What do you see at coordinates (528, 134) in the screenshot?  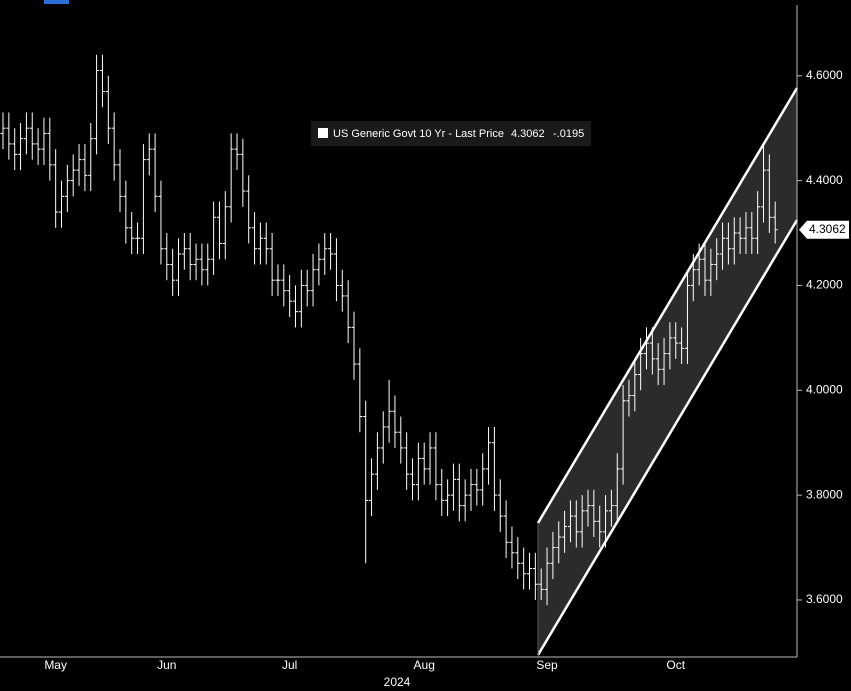 I see `legend-last: 4.3062` at bounding box center [528, 134].